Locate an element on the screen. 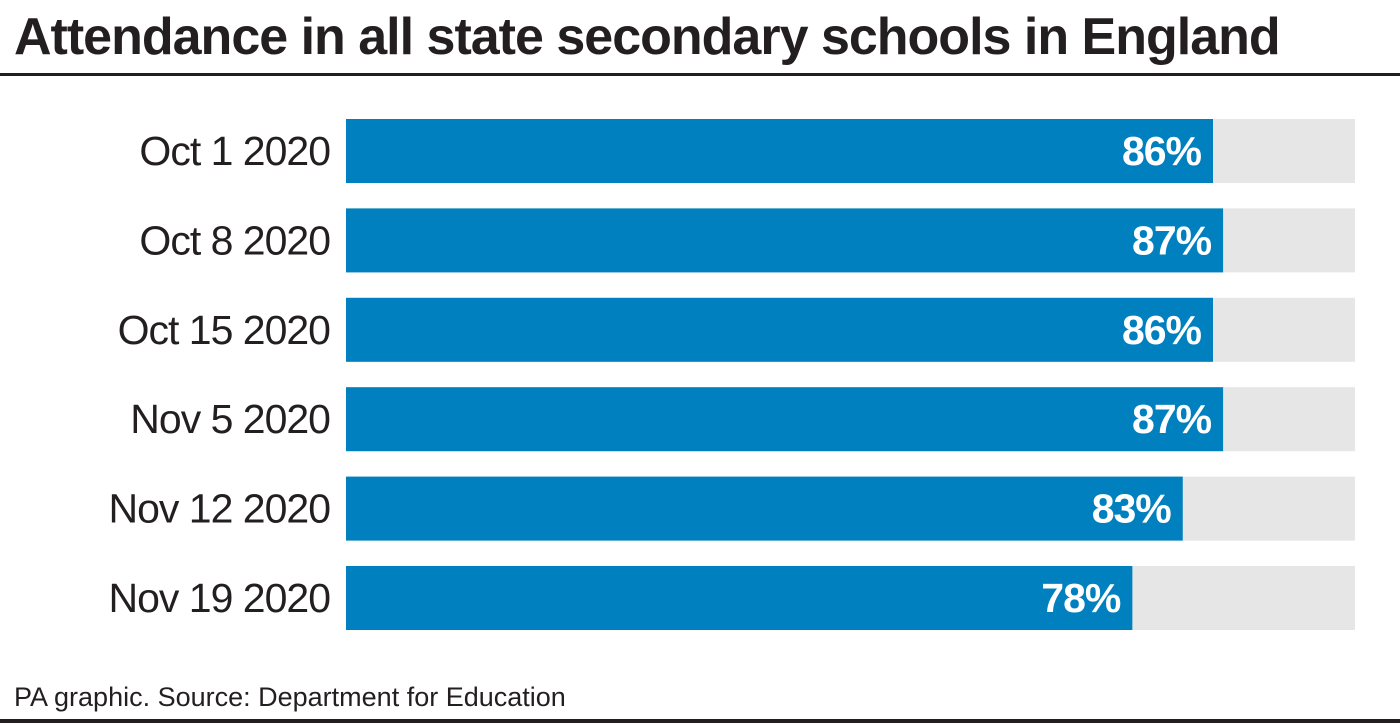  value-label: 78% is located at coordinates (1081, 598).